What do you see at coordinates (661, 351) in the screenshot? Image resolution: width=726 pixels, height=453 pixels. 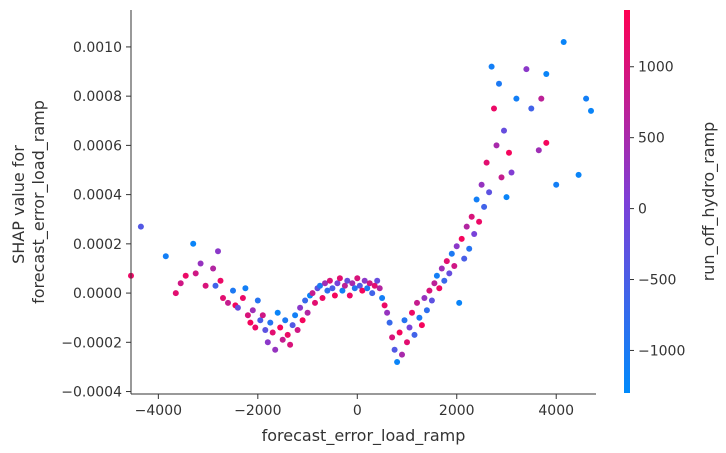 I see `colorbar-tick-label: −1000` at bounding box center [661, 351].